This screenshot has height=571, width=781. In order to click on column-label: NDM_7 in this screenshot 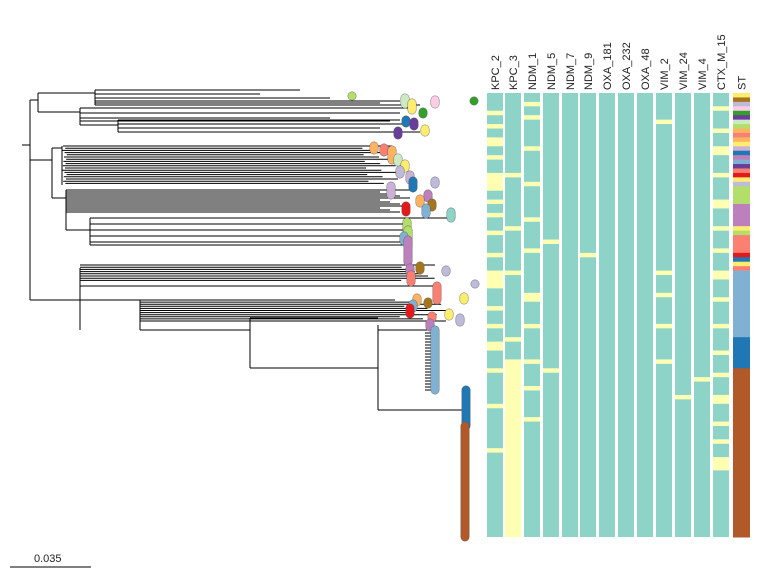, I will do `click(571, 71)`.